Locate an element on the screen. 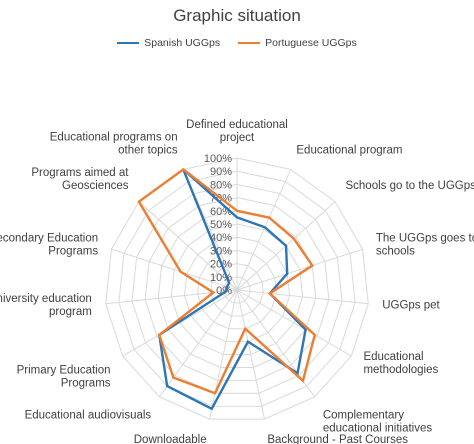  tick-label: 50% is located at coordinates (221, 225).